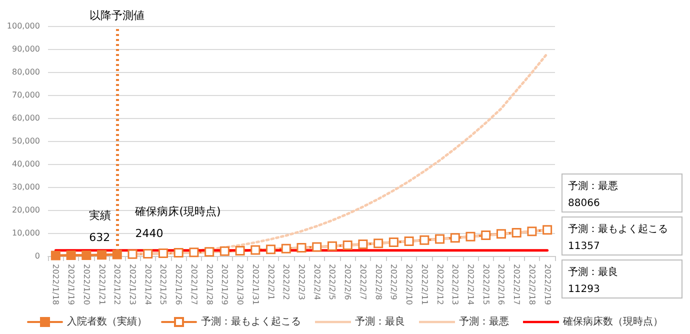  Describe the element at coordinates (225, 285) in the screenshot. I see `x-tick-label: 2022/1/29` at that location.